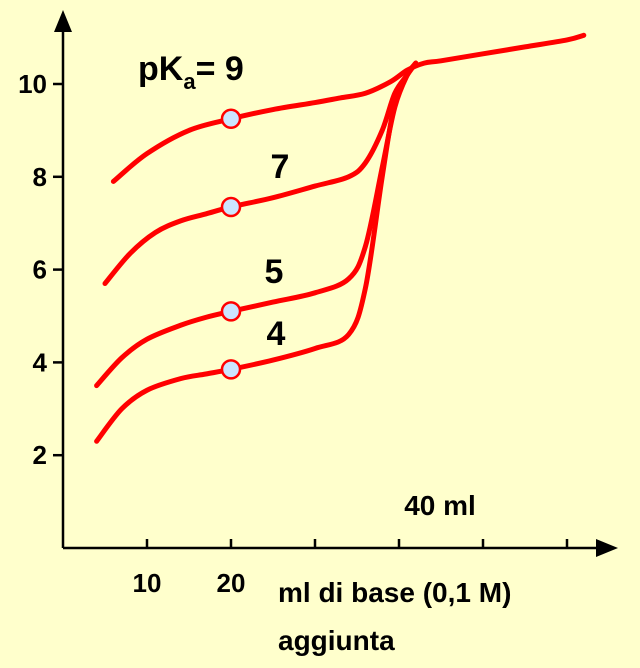 This screenshot has height=668, width=640. I want to click on y-tick-label: 8, so click(40, 177).